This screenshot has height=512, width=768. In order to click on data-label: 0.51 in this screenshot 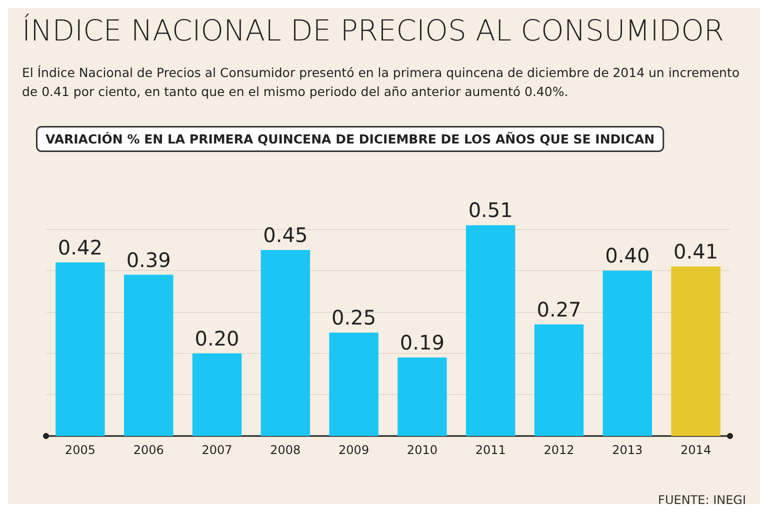, I will do `click(490, 210)`.